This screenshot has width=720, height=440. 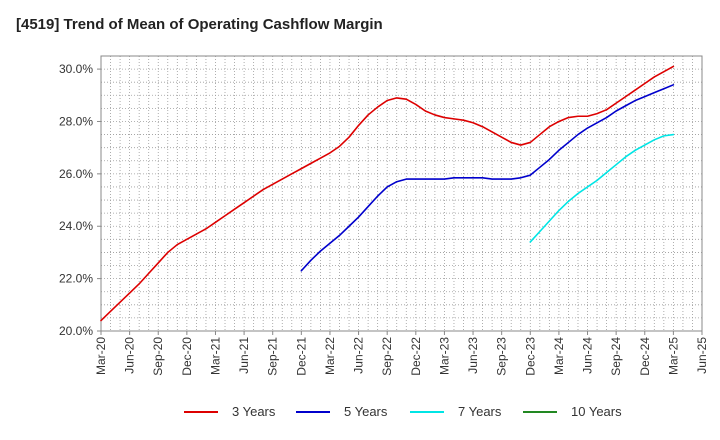 I want to click on legend-label: 3 Years, so click(x=254, y=411).